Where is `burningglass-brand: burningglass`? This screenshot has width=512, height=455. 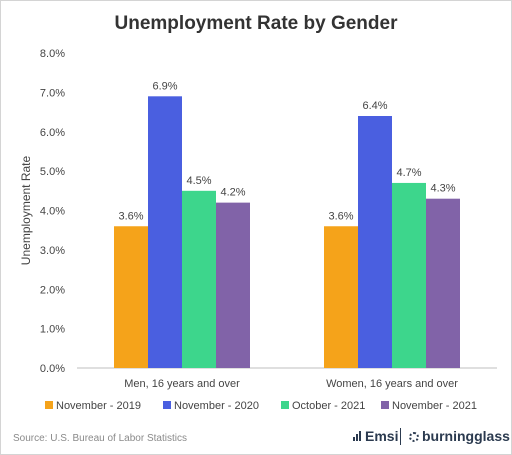
burningglass-brand: burningglass is located at coordinates (459, 436).